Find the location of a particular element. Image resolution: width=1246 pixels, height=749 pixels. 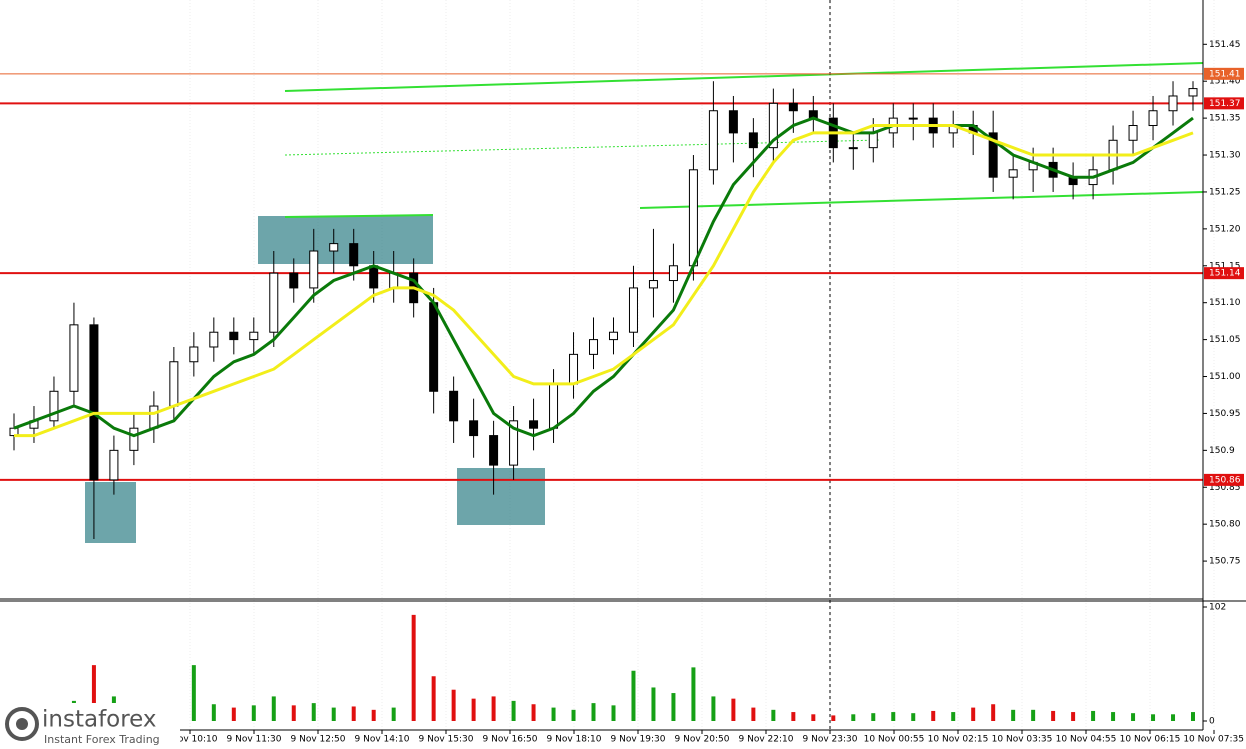

x-tick-label: 9 Nov 16:50 is located at coordinates (510, 740).